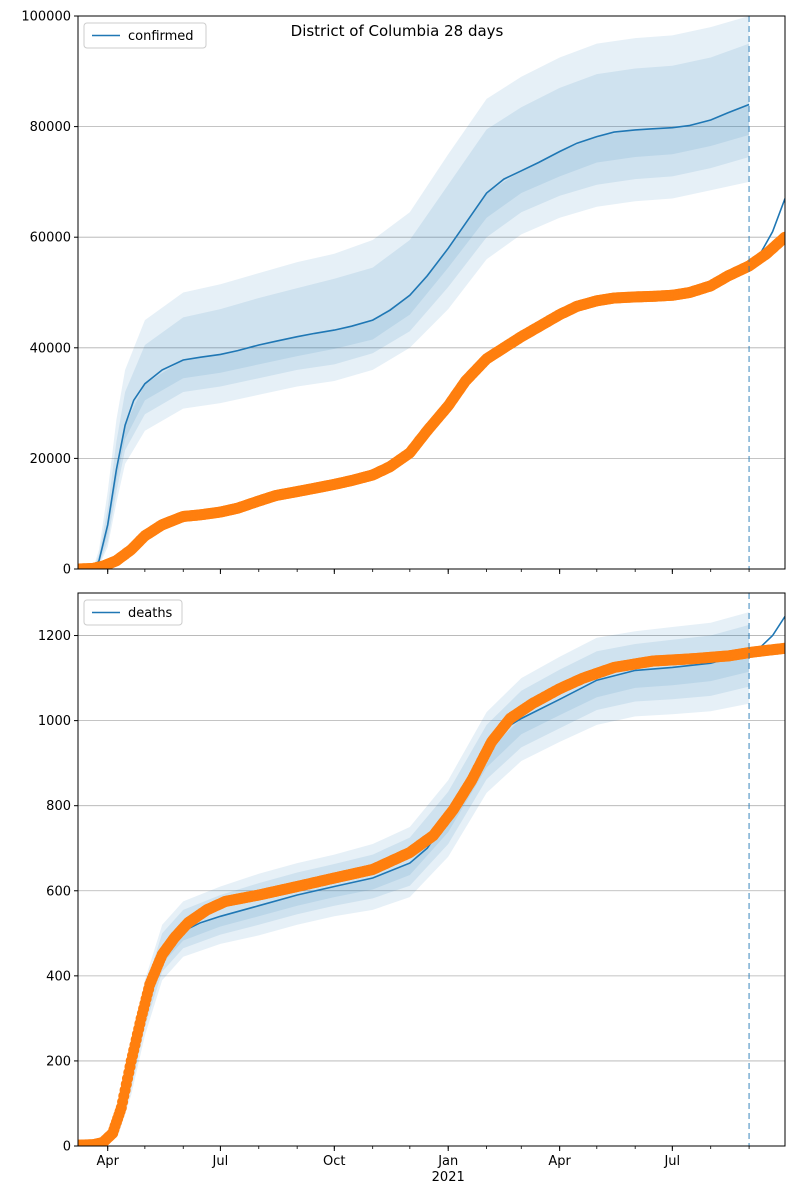 The width and height of the screenshot is (800, 1200). I want to click on y-tick-label: 1000, so click(54, 721).